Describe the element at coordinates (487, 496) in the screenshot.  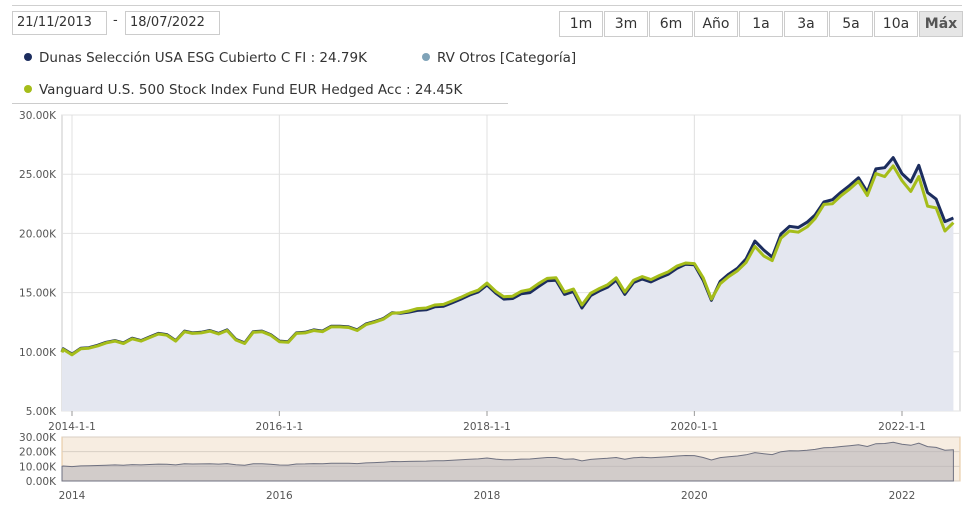
I see `navigator-x-label: 2018` at that location.